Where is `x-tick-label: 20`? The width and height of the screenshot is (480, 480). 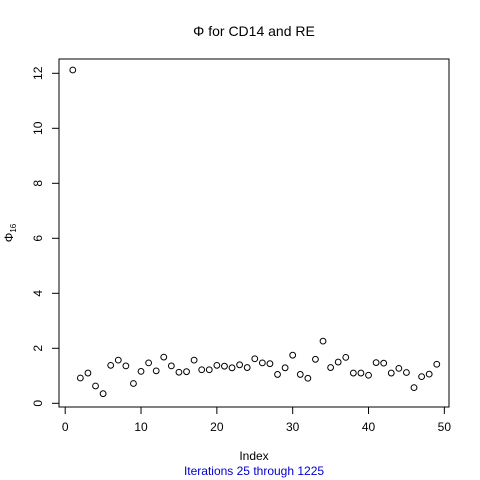
x-tick-label: 20 is located at coordinates (217, 427).